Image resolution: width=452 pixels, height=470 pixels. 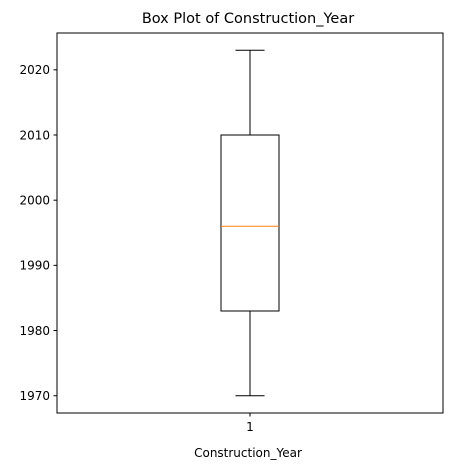 I want to click on x-tick-label: 1, so click(x=250, y=427).